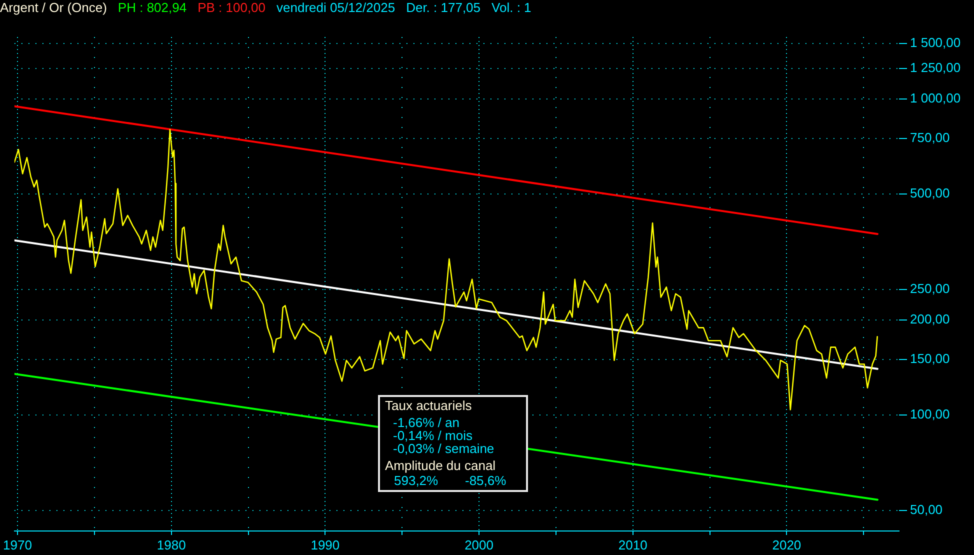 This screenshot has height=555, width=974. Describe the element at coordinates (416, 480) in the screenshot. I see `annotation: 593,2%` at that location.